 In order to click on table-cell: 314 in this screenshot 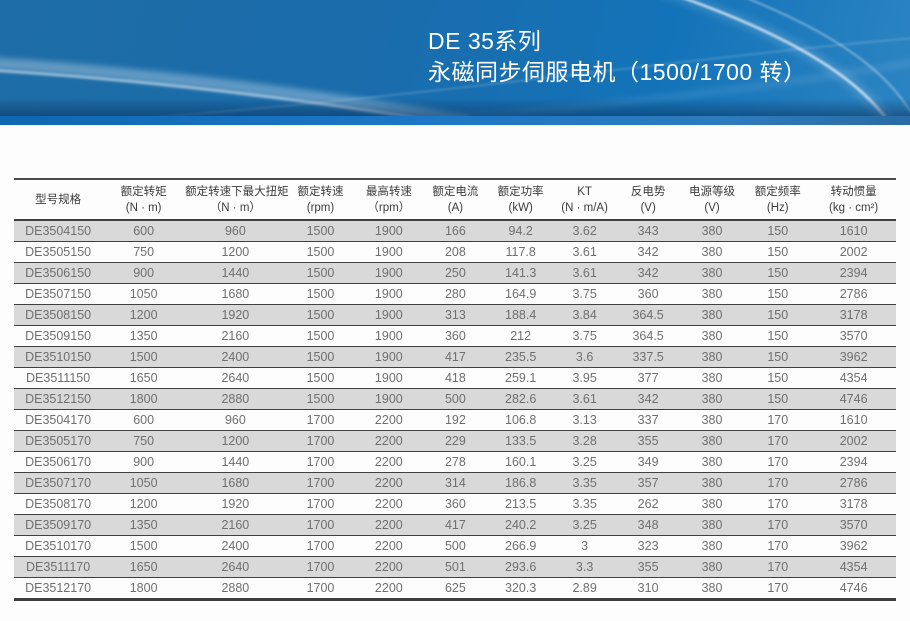, I will do `click(455, 483)`.